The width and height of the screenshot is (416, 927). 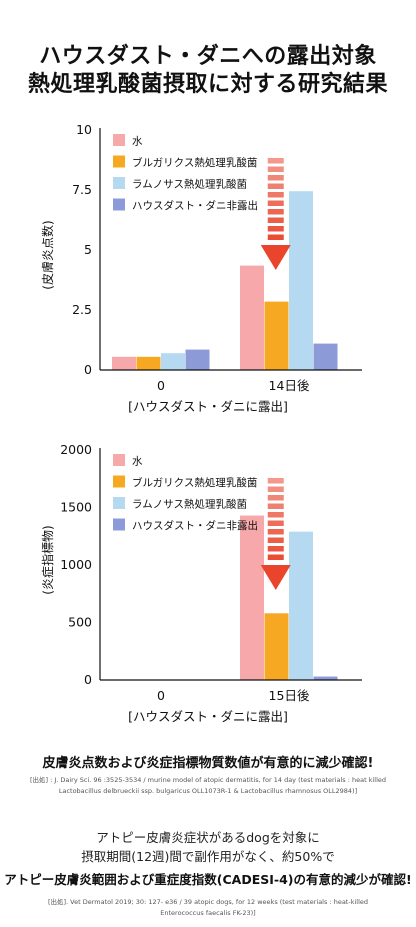 What do you see at coordinates (208, 837) in the screenshot?
I see `description-line-1: アトピー皮膚炎症状があるdogを対象に` at bounding box center [208, 837].